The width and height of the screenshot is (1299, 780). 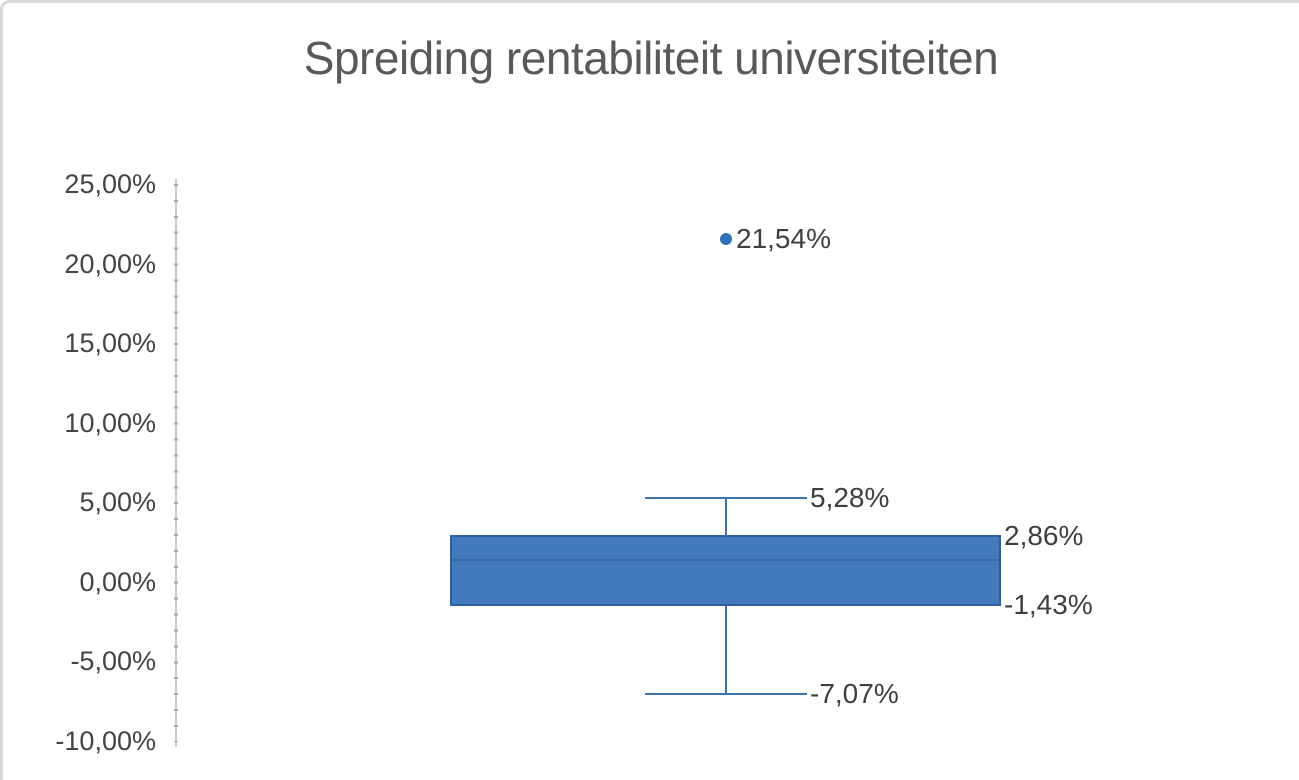 What do you see at coordinates (726, 517) in the screenshot?
I see `upper-whisker-line` at bounding box center [726, 517].